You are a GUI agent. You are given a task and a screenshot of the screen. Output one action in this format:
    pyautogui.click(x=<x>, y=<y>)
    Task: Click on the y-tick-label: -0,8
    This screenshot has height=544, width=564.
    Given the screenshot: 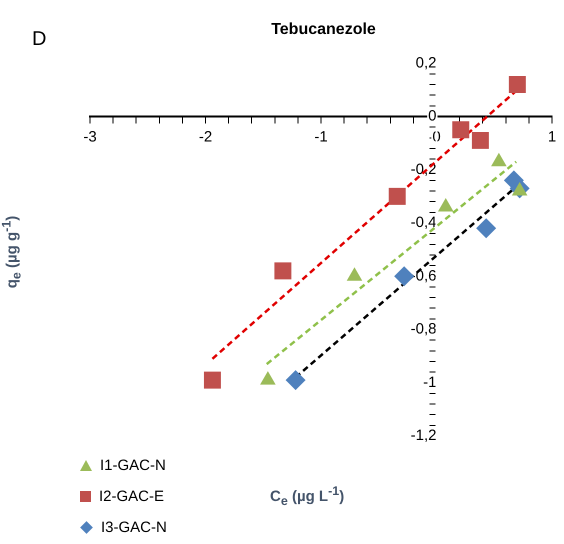 What is the action you would take?
    pyautogui.click(x=423, y=329)
    